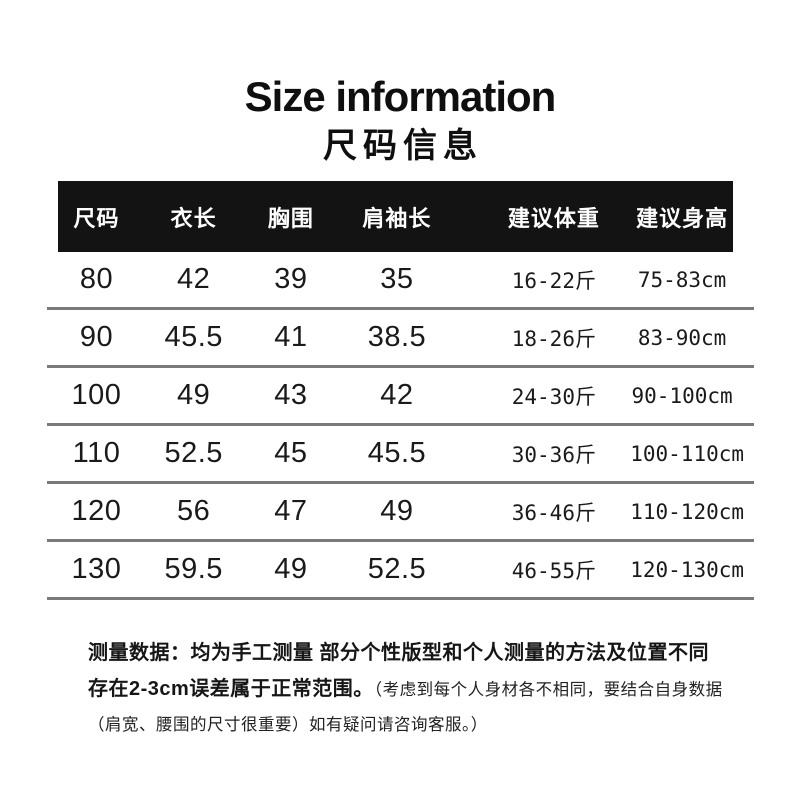 This screenshot has height=800, width=800. I want to click on column-header-suggested-height: 建议身高, so click(682, 218).